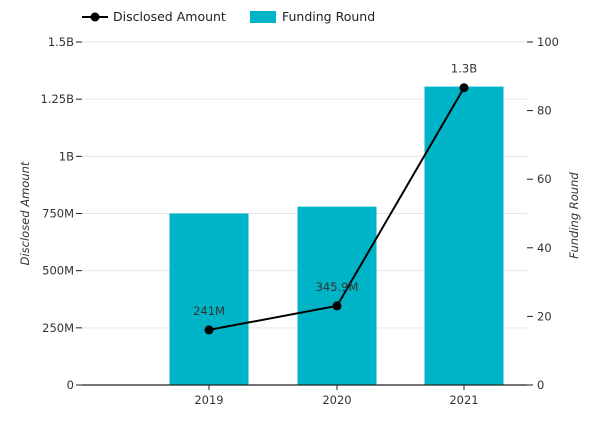 This screenshot has height=425, width=607. Describe the element at coordinates (58, 214) in the screenshot. I see `left-tick-label: 750M` at that location.